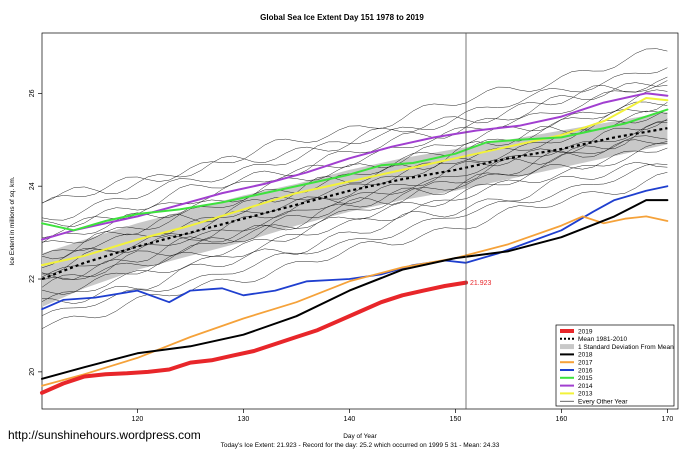 The height and width of the screenshot is (454, 685). Describe the element at coordinates (403, 416) in the screenshot. I see `x-axis-ticks: 120 130 140 150 160 170` at that location.